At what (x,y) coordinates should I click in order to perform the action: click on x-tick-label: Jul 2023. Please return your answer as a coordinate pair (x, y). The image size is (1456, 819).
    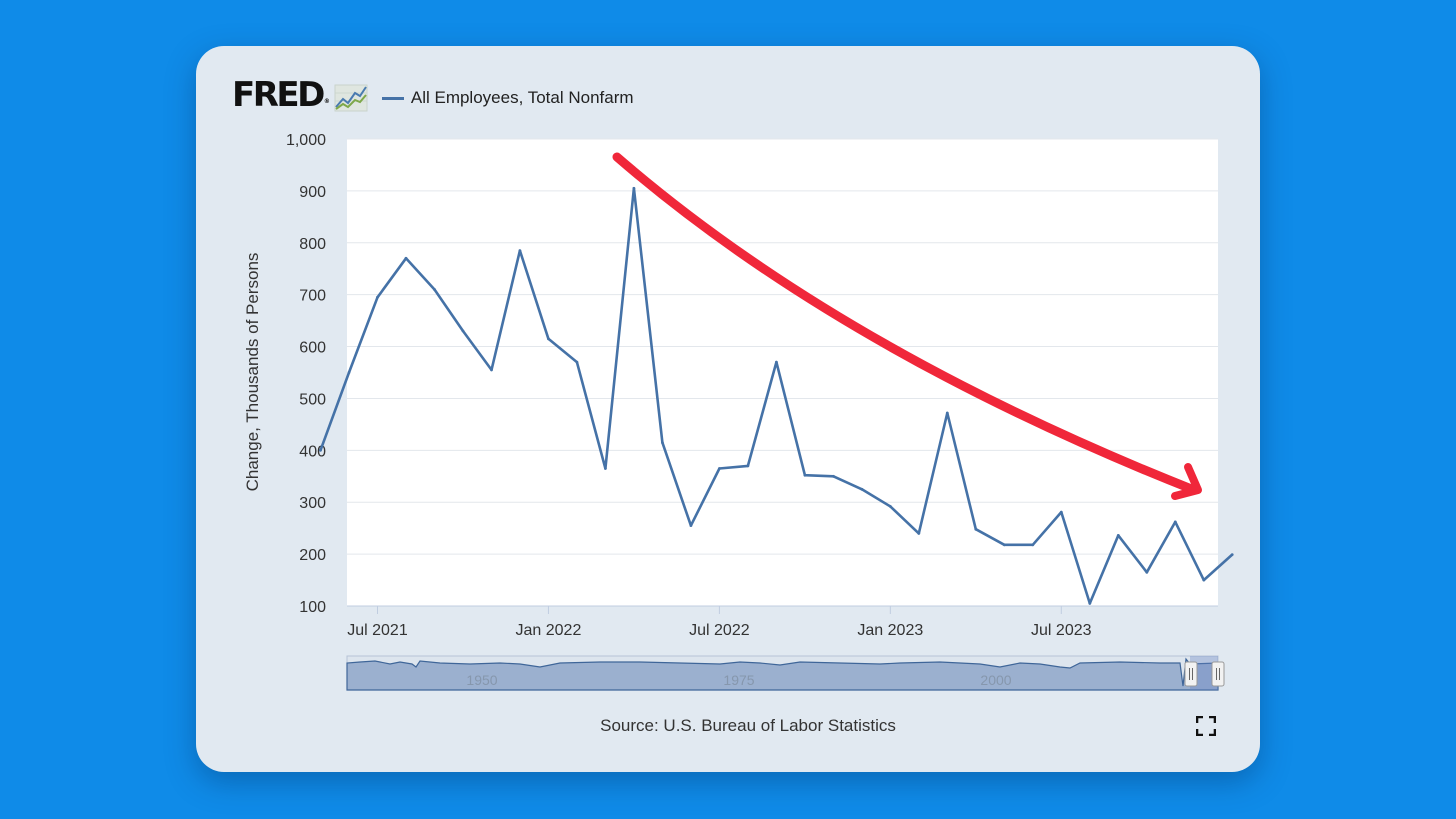
    Looking at the image, I should click on (1061, 630).